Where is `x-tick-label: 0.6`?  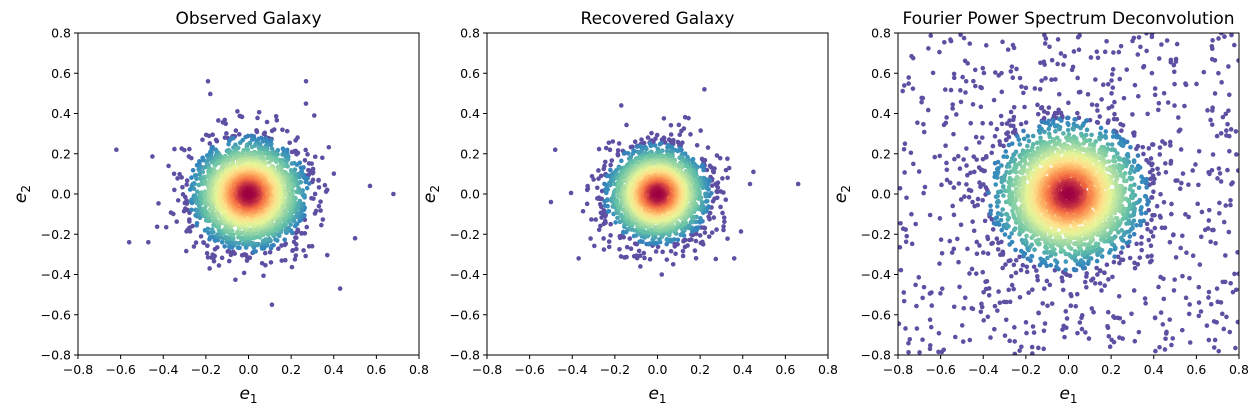 x-tick-label: 0.6 is located at coordinates (376, 369).